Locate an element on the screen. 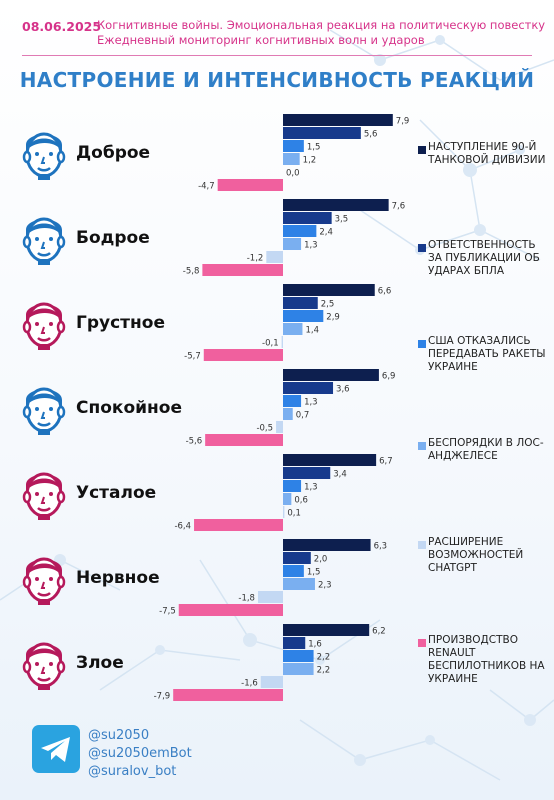 The width and height of the screenshot is (554, 800). value-label-1-3: 1,3 is located at coordinates (311, 246).